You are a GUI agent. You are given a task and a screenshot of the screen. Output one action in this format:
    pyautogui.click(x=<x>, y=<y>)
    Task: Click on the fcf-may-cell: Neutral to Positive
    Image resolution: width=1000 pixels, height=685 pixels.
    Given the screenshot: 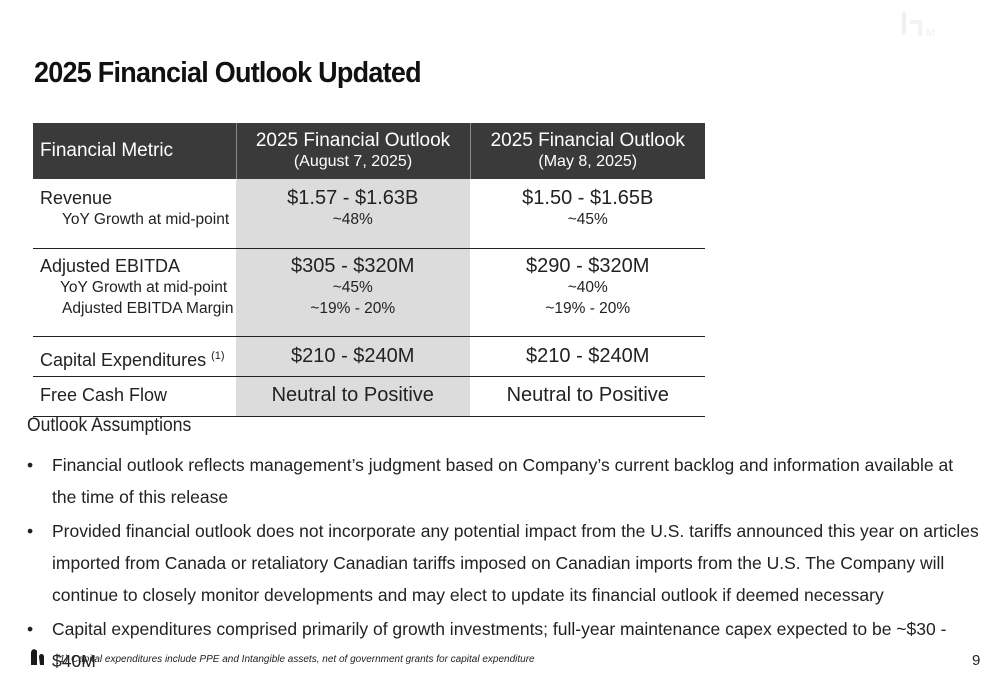 What is the action you would take?
    pyautogui.click(x=587, y=396)
    